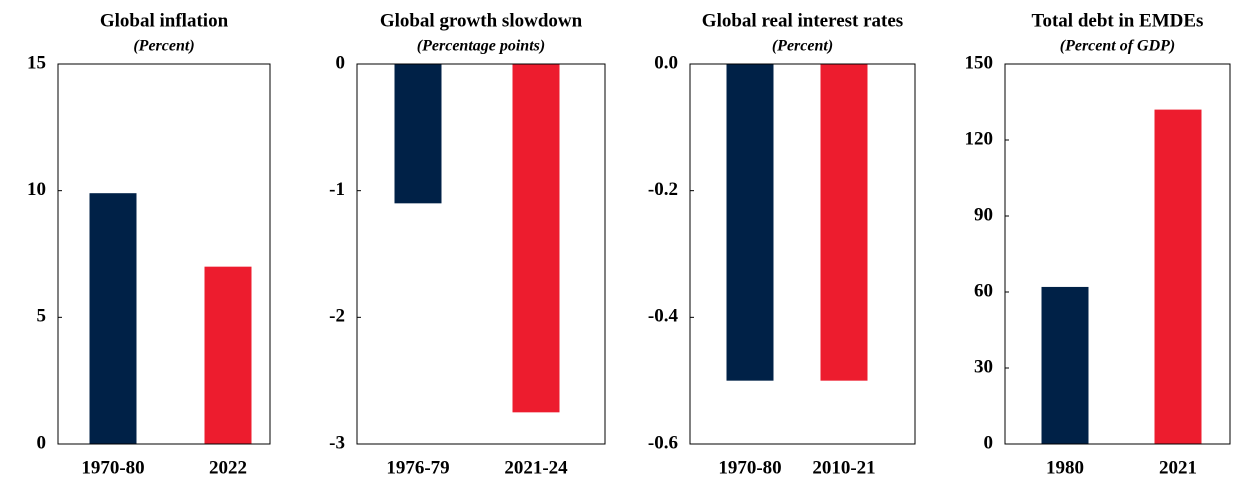  I want to click on y-tick-label: 30, so click(983, 366).